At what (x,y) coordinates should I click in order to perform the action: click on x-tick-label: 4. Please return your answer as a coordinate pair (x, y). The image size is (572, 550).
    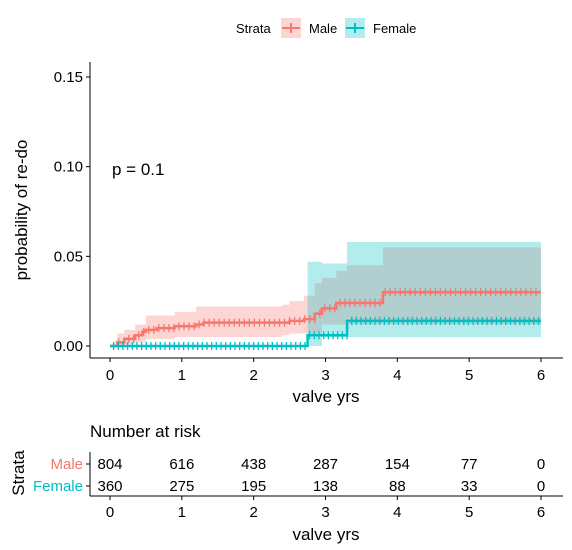
    Looking at the image, I should click on (397, 375).